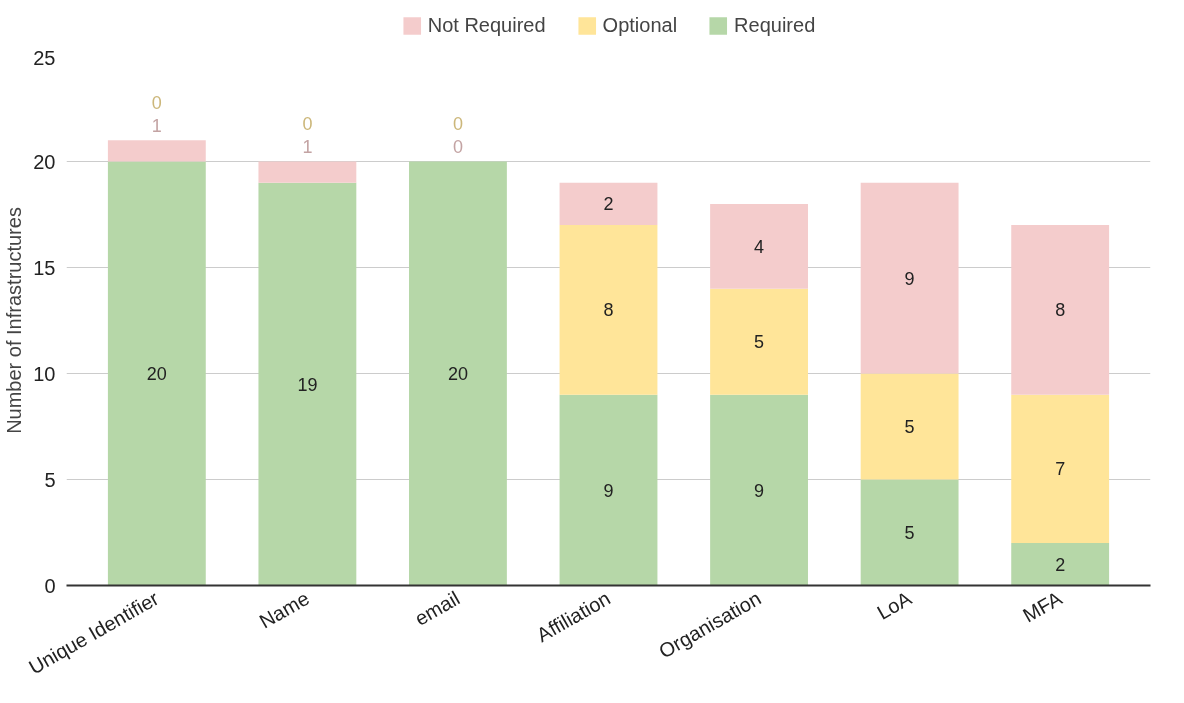 The width and height of the screenshot is (1184, 703). I want to click on data-label: 4, so click(759, 246).